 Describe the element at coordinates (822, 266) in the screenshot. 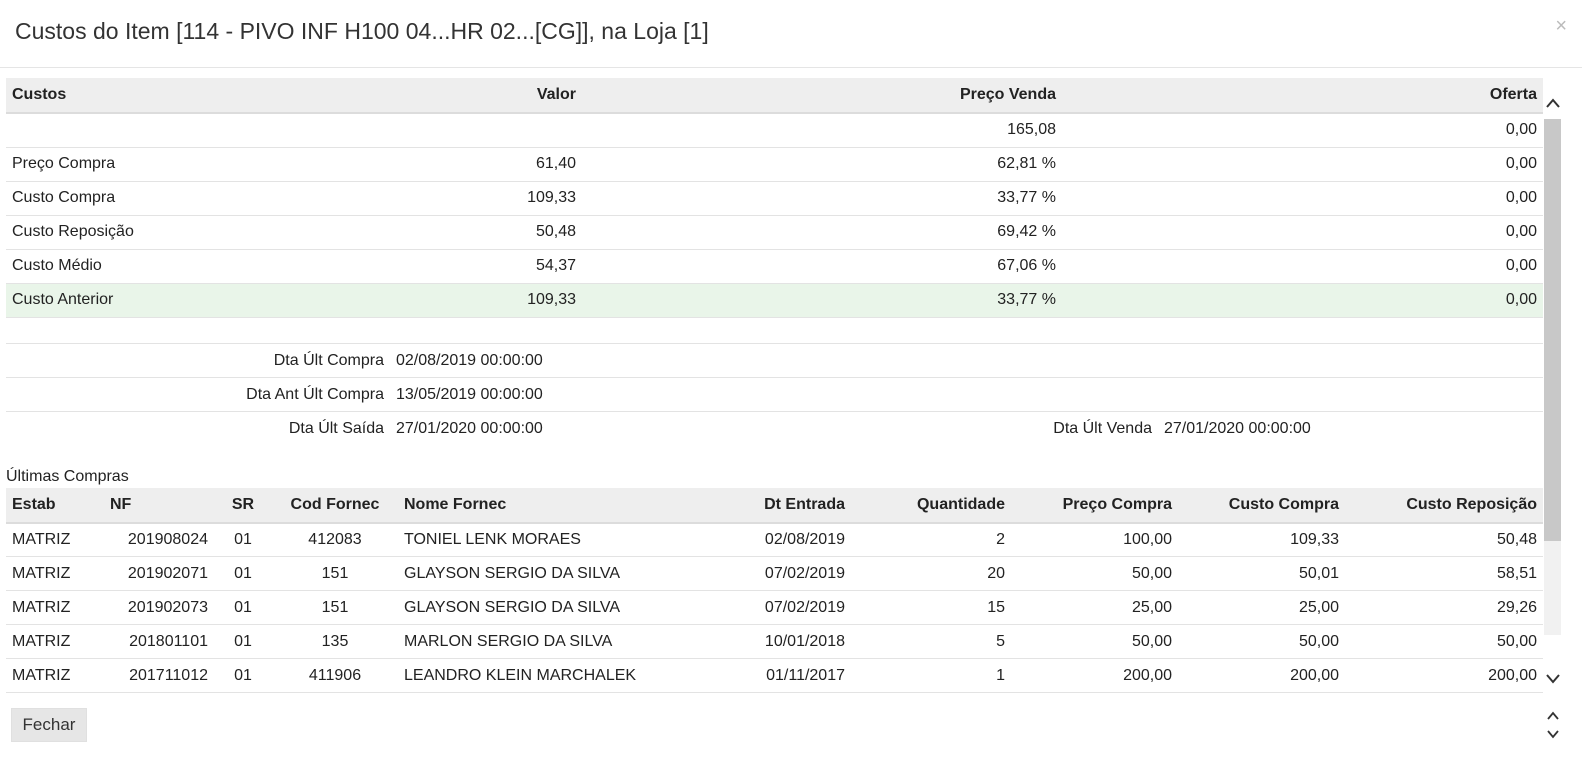

I see `cost-preco-venda: 67,06 %` at that location.